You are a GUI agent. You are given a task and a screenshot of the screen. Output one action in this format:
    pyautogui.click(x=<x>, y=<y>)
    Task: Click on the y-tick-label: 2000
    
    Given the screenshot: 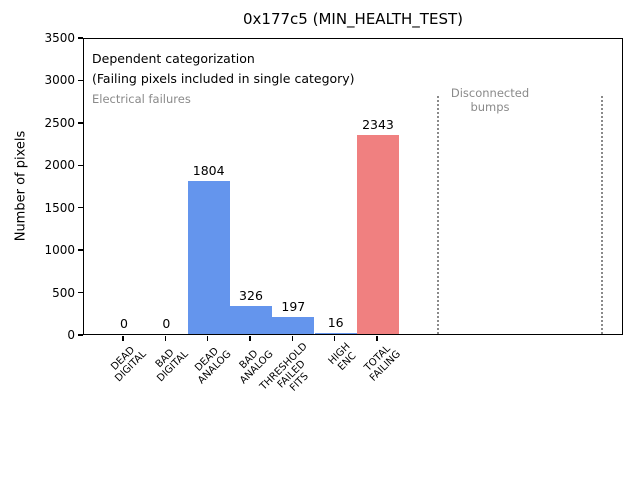 What is the action you would take?
    pyautogui.click(x=59, y=165)
    